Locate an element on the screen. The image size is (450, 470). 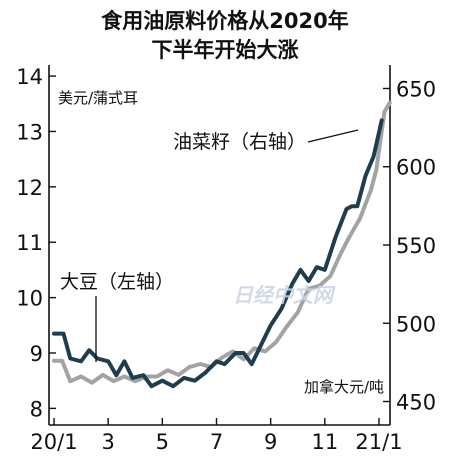
right-tick-label: 650 is located at coordinates (416, 89).